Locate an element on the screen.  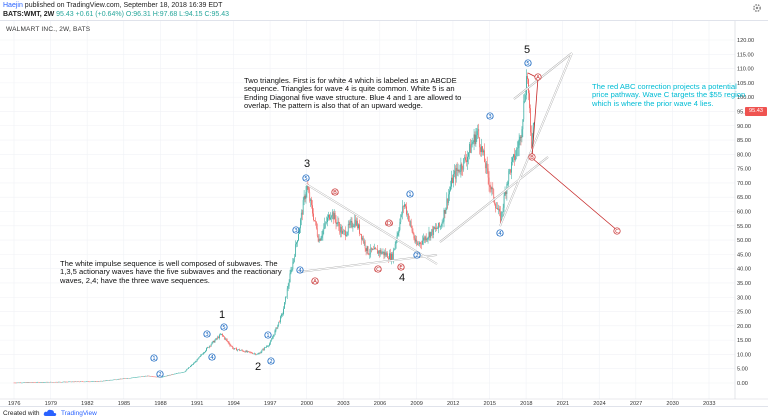
wedge-upper-trendline is located at coordinates (536, 139).